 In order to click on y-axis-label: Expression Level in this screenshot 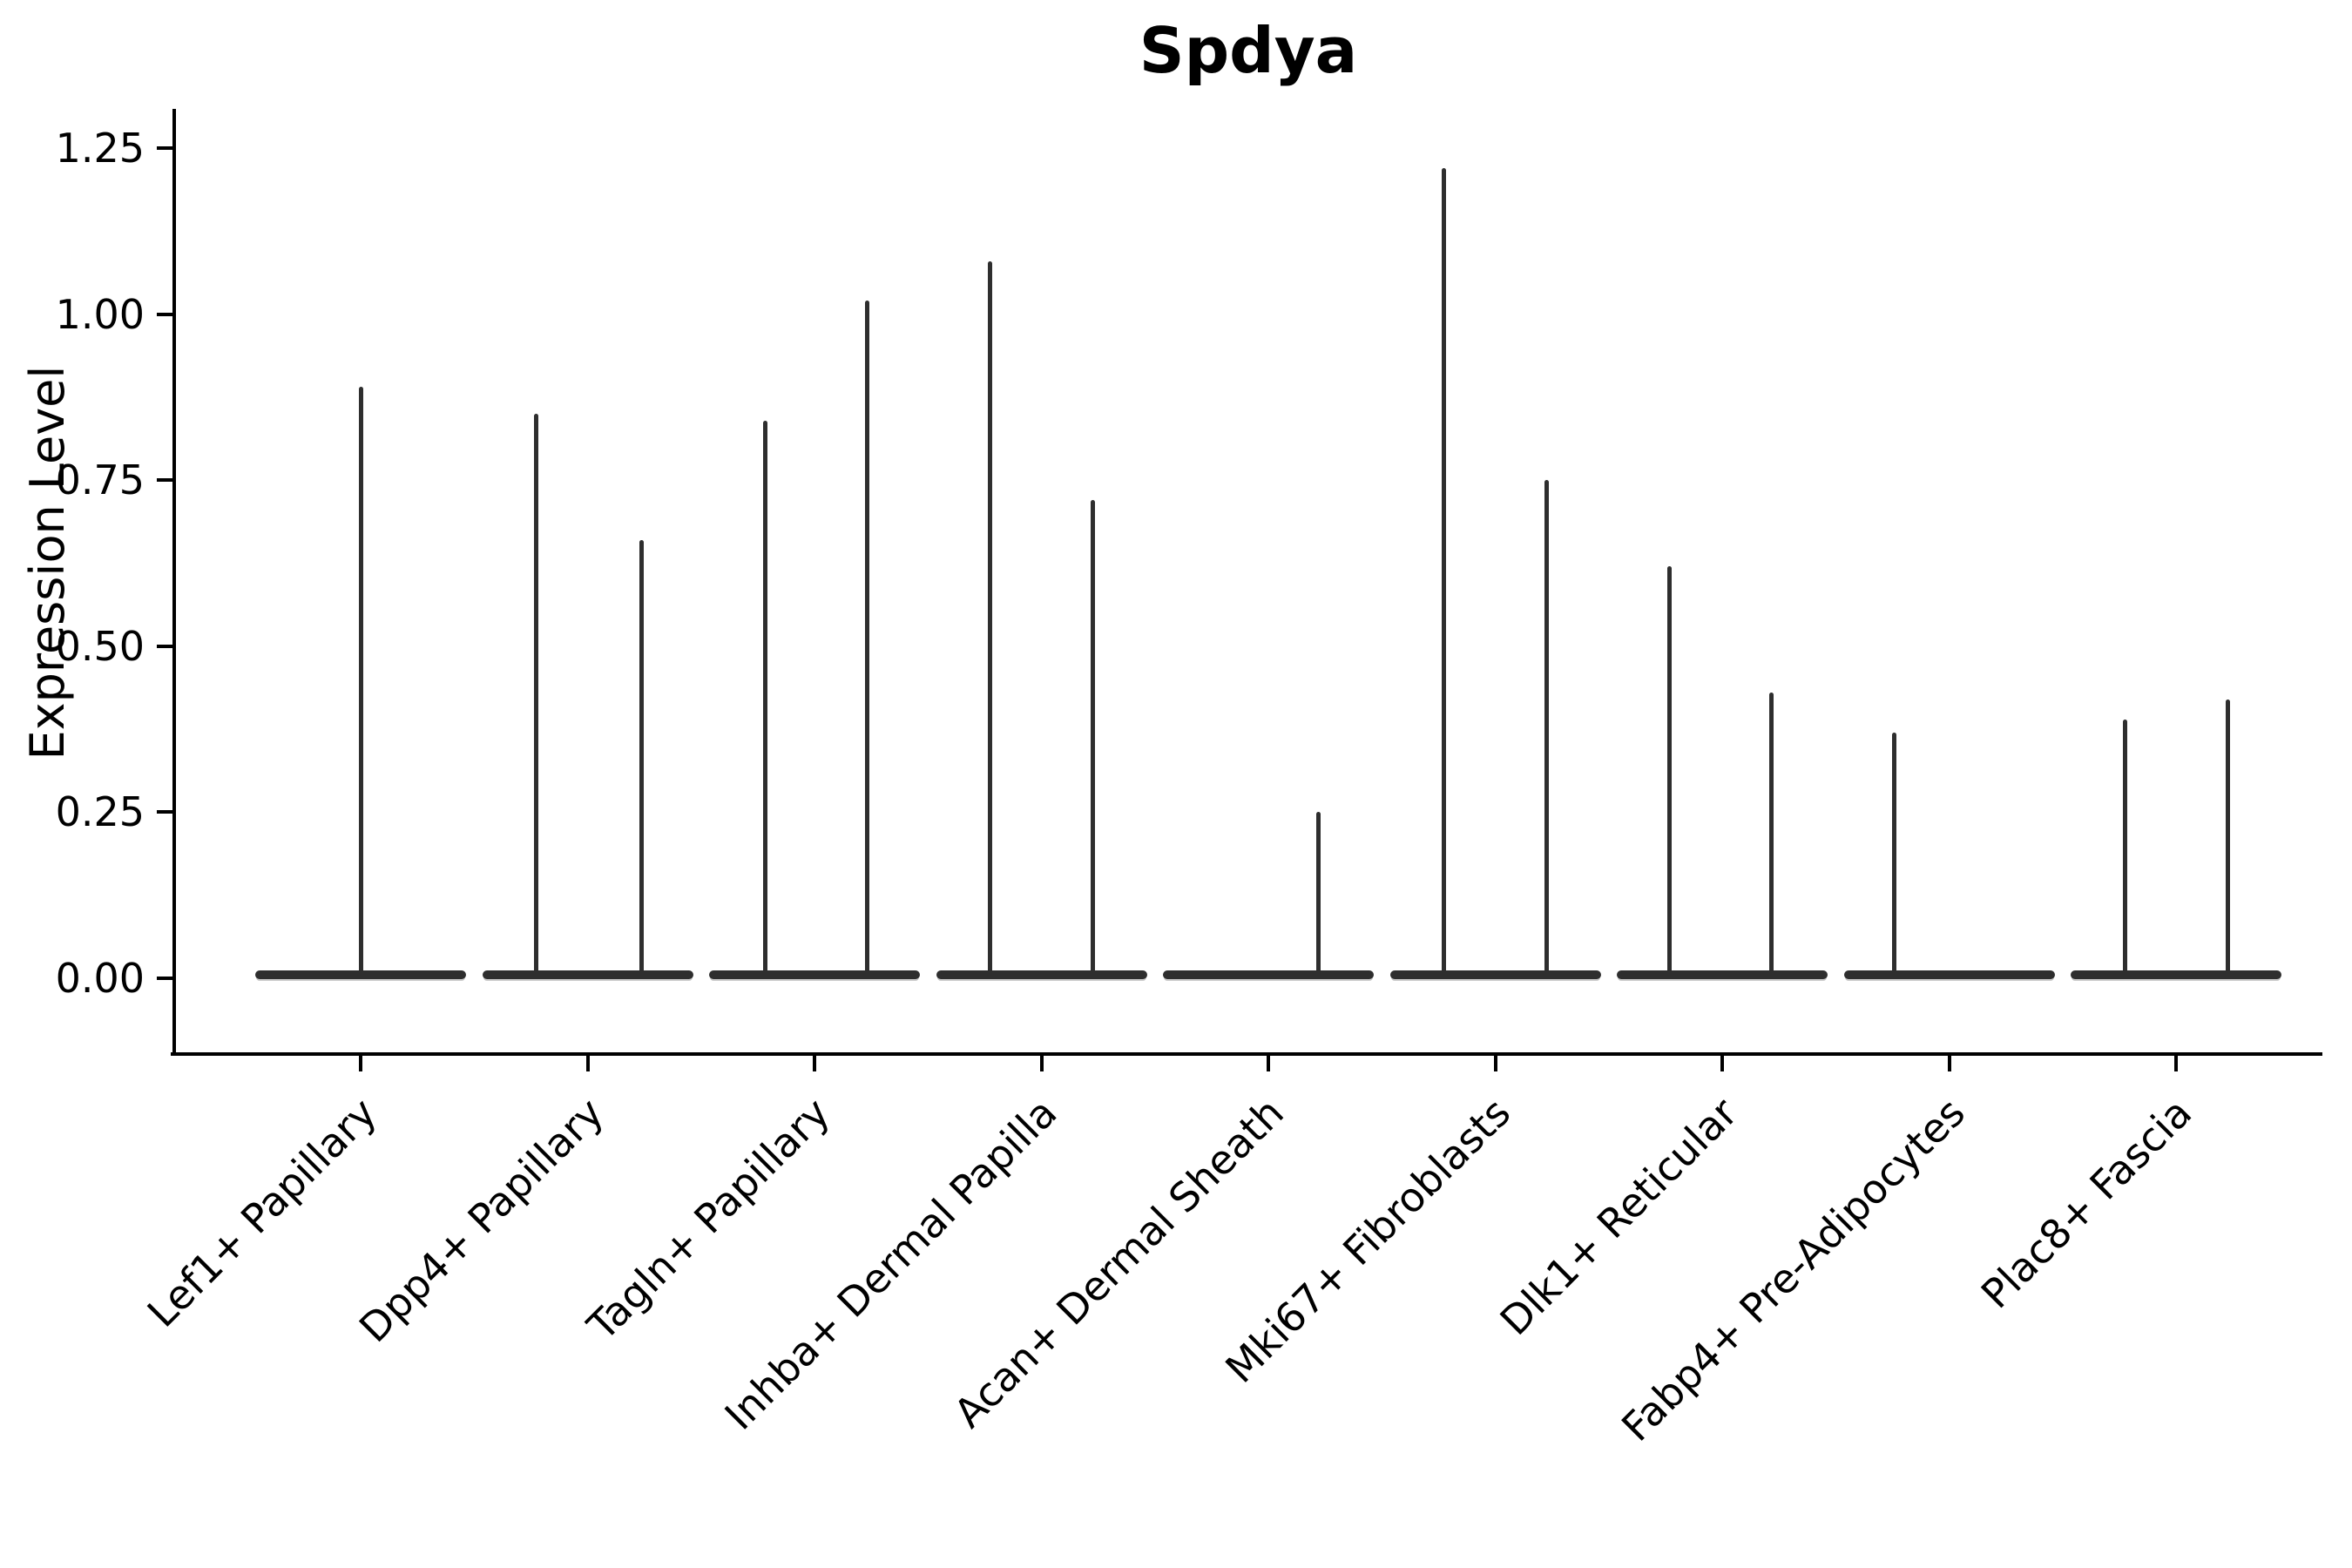, I will do `click(48, 562)`.